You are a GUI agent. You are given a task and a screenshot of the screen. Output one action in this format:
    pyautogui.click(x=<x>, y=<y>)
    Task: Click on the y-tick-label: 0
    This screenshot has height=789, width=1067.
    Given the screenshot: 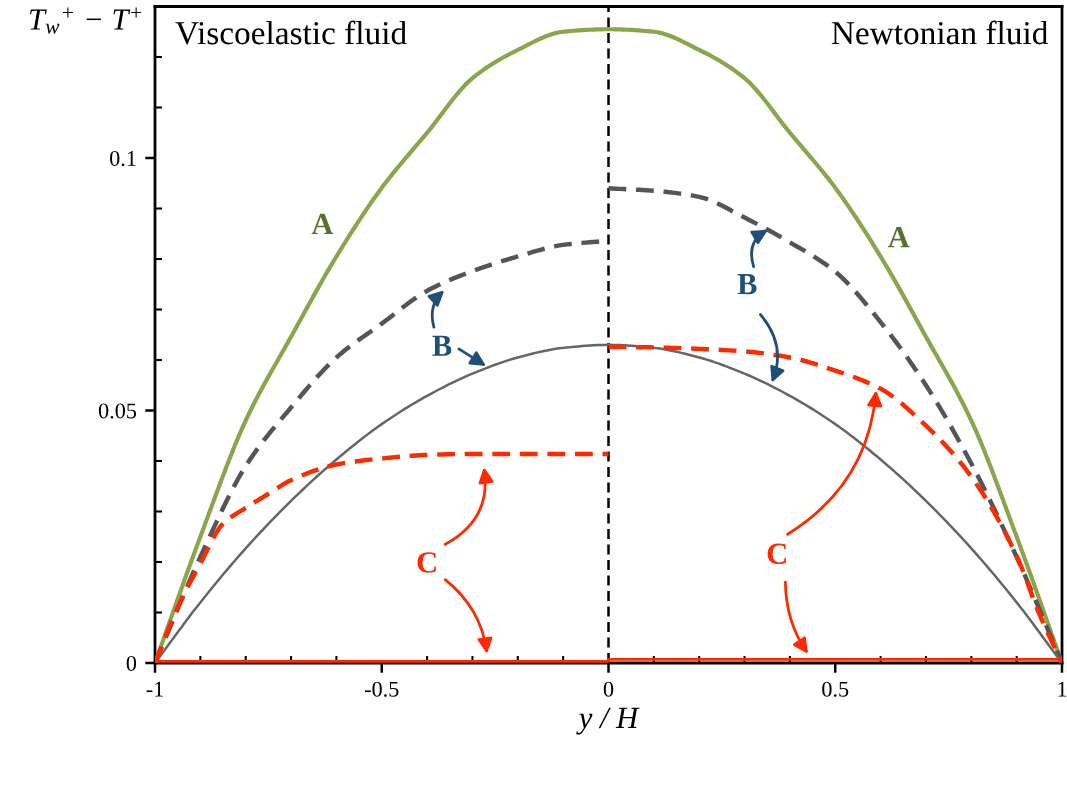 What is the action you would take?
    pyautogui.click(x=131, y=663)
    